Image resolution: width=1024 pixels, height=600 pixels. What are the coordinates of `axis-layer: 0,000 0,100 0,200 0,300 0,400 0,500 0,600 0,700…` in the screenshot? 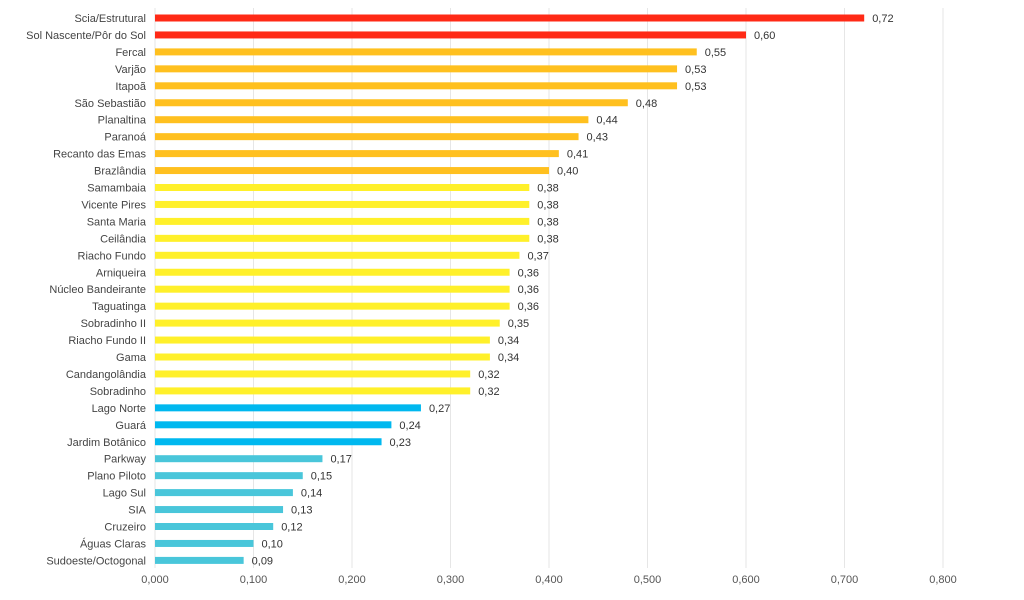 It's located at (549, 580).